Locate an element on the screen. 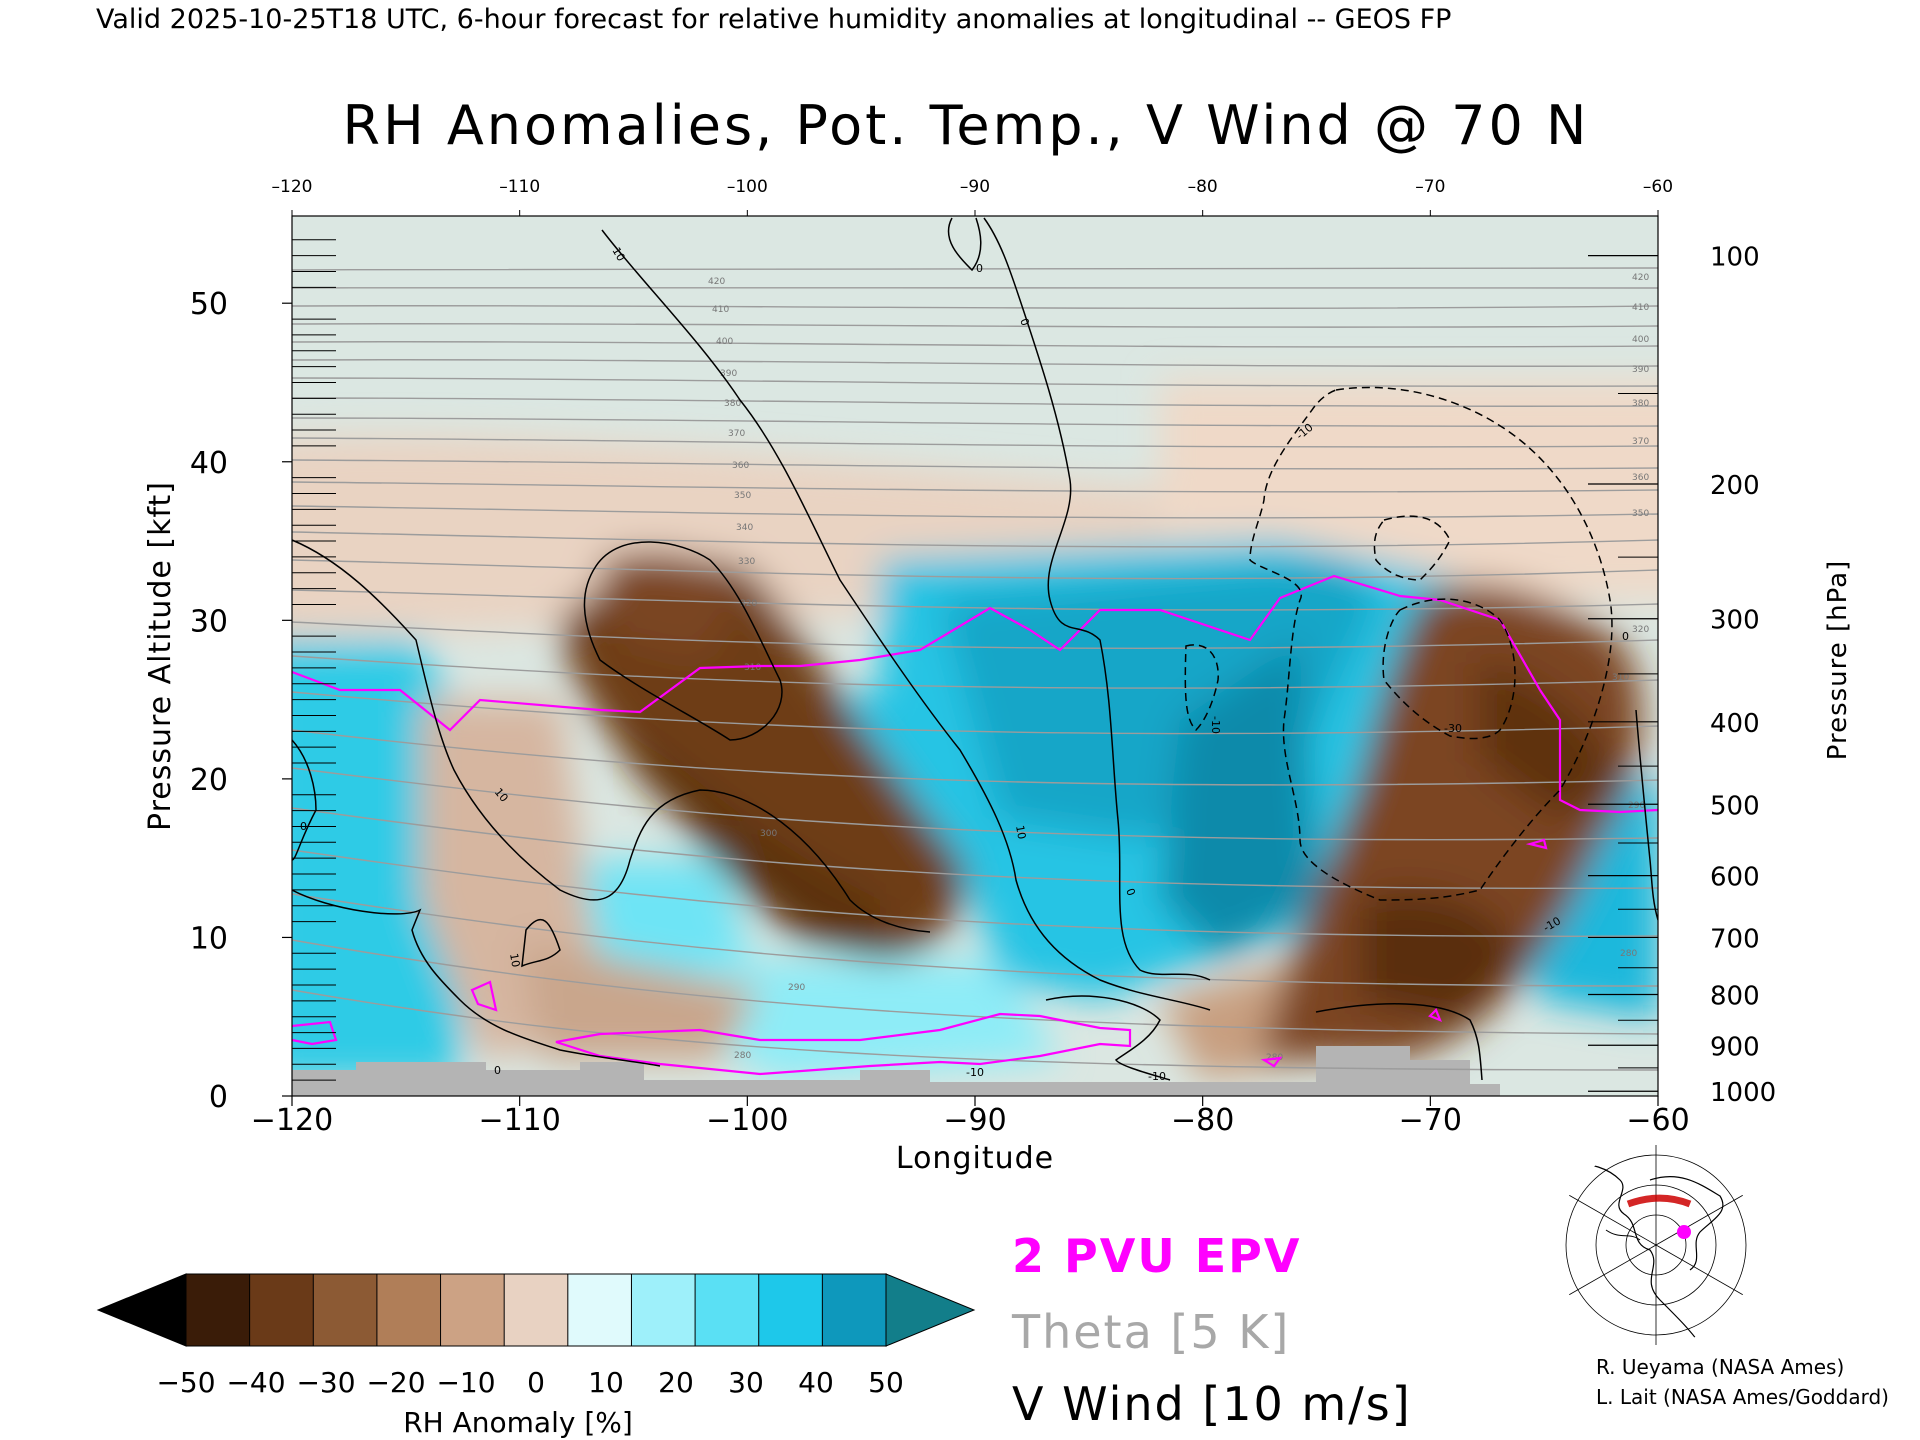 This screenshot has height=1440, width=1920. x-top-tick-label: –70 is located at coordinates (1430, 187).